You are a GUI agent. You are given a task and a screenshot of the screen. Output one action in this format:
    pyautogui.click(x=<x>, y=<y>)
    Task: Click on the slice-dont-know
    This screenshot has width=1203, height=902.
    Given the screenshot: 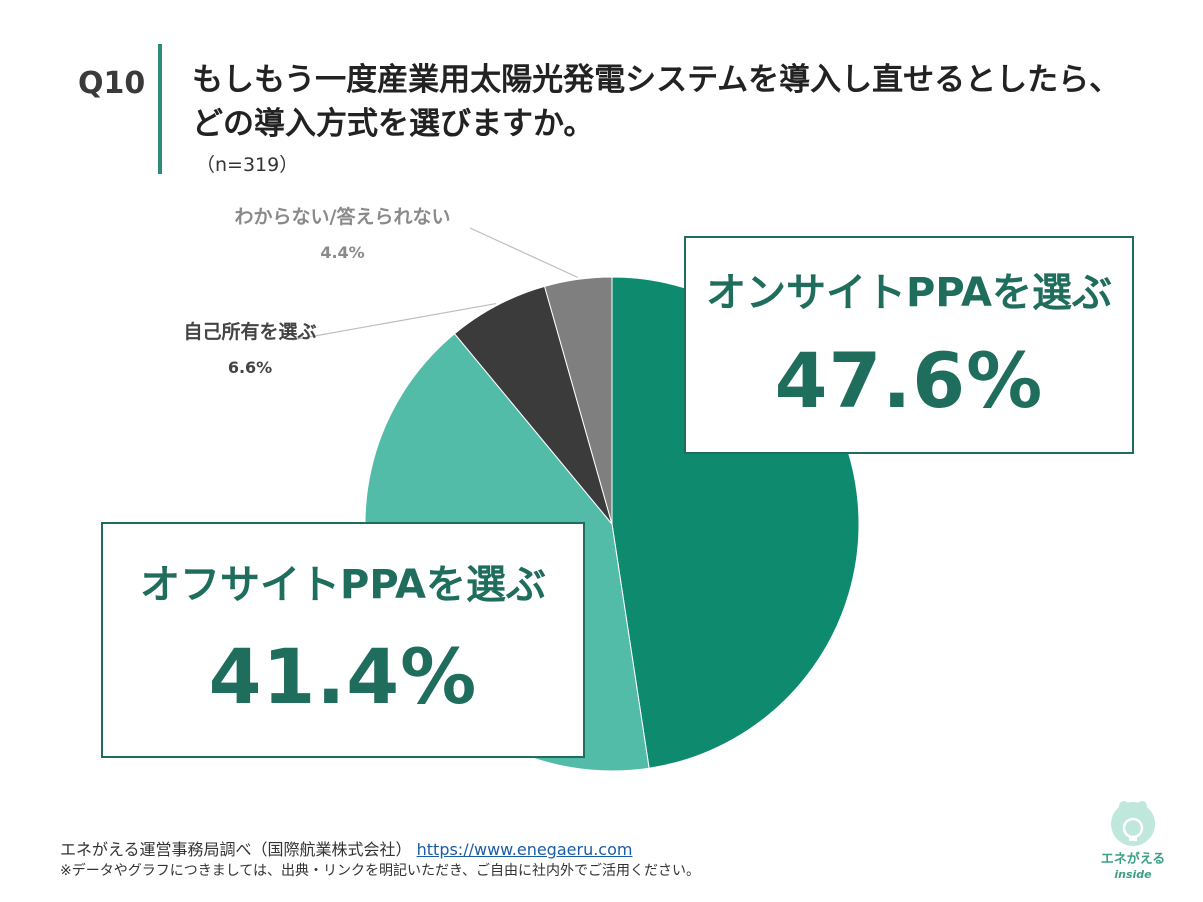 What is the action you would take?
    pyautogui.click(x=578, y=400)
    